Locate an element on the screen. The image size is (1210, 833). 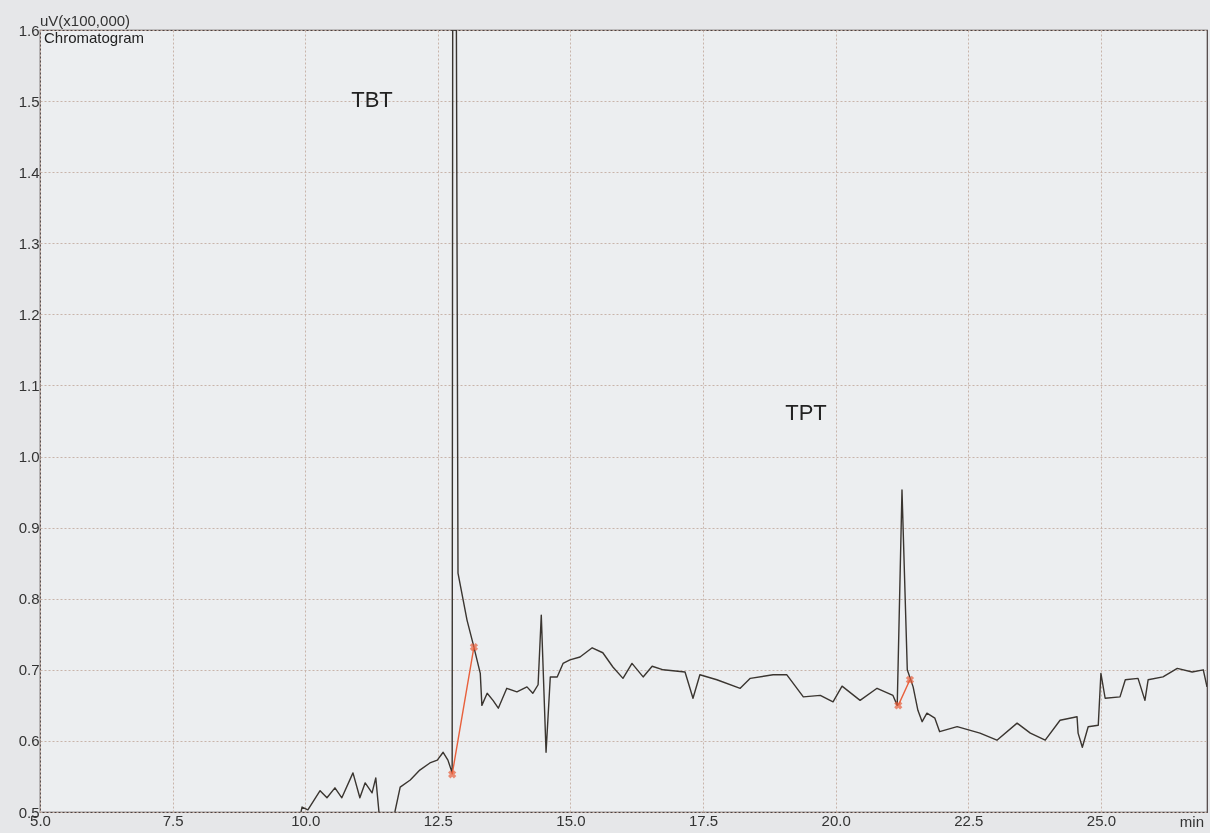
x-tick-label: 17.5 is located at coordinates (703, 820).